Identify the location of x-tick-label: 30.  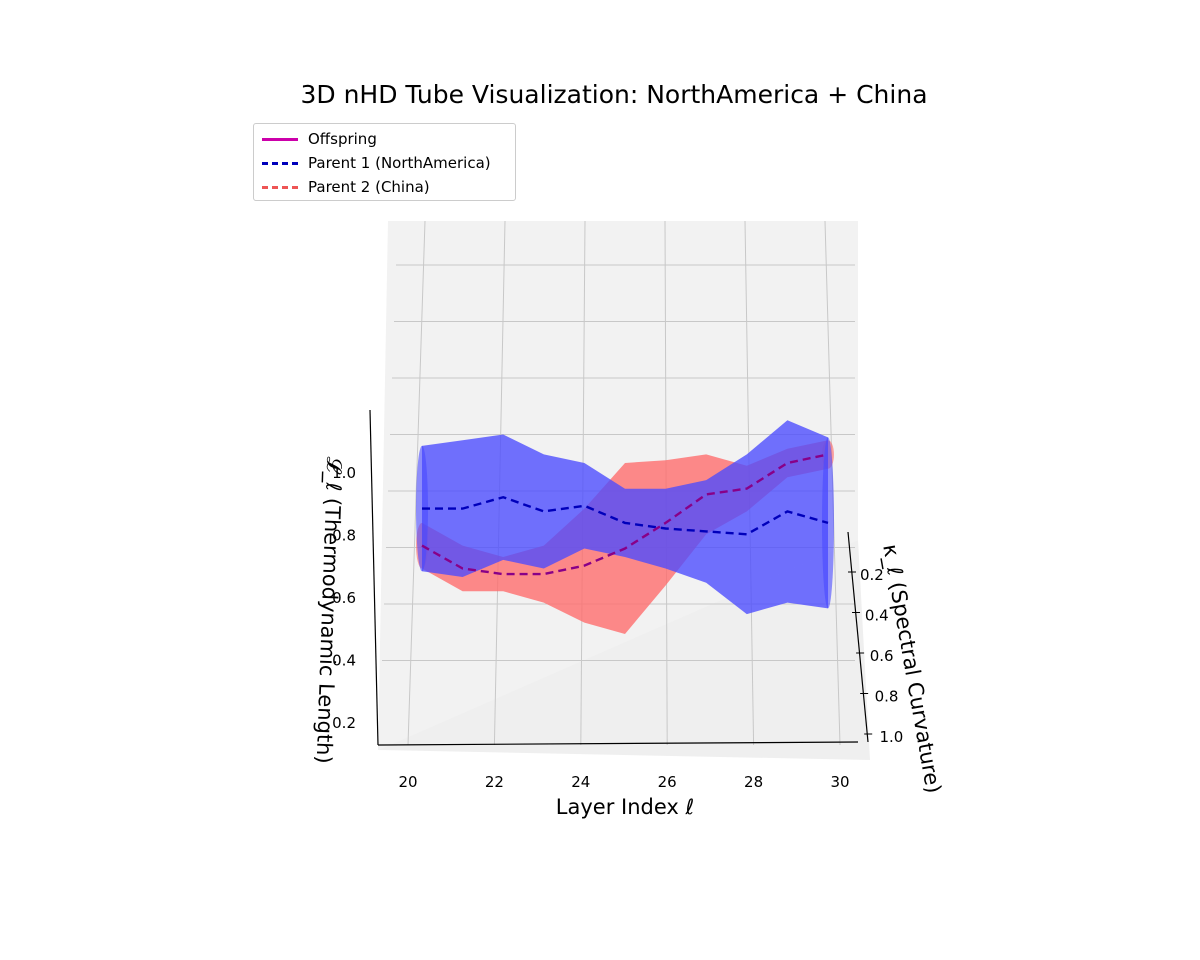
(839, 782).